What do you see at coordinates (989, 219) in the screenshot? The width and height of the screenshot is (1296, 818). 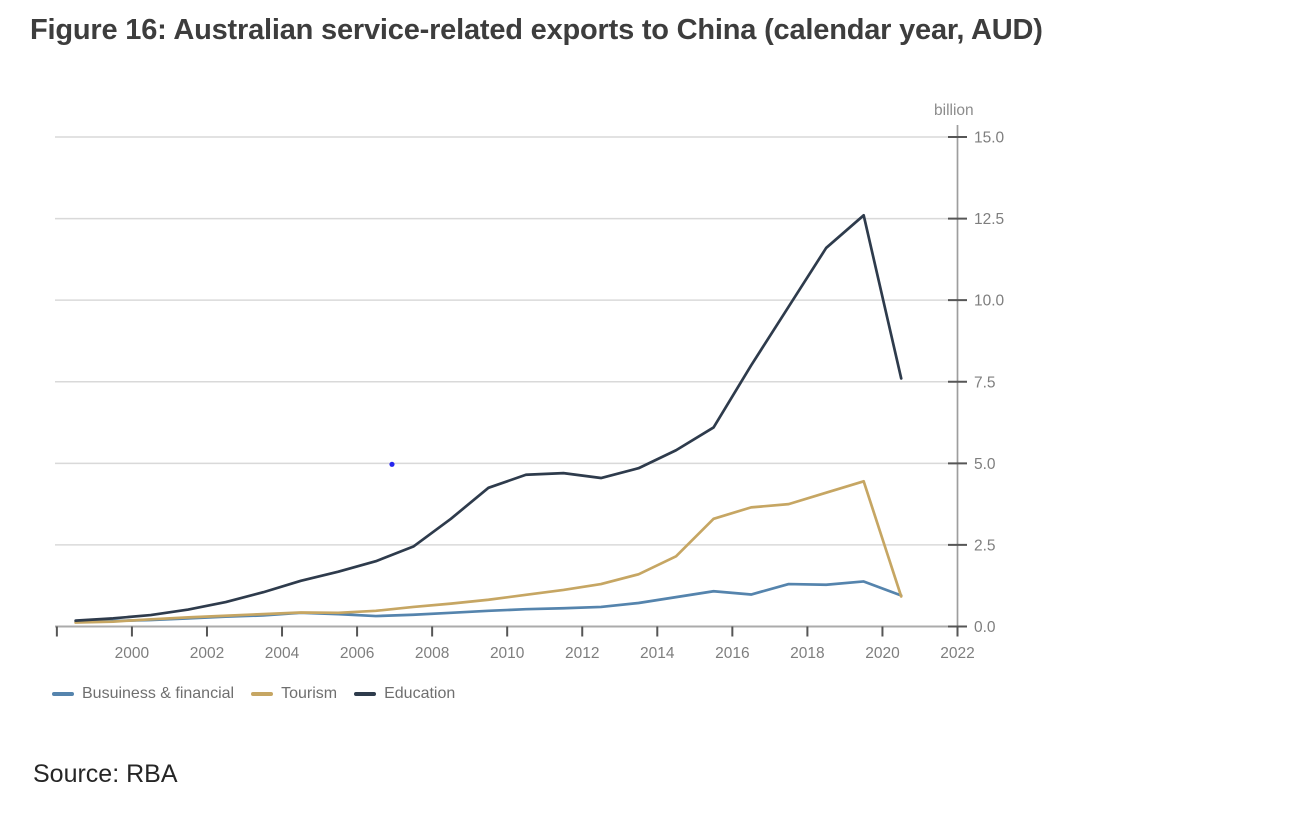 I see `y-tick-label: 12.5` at bounding box center [989, 219].